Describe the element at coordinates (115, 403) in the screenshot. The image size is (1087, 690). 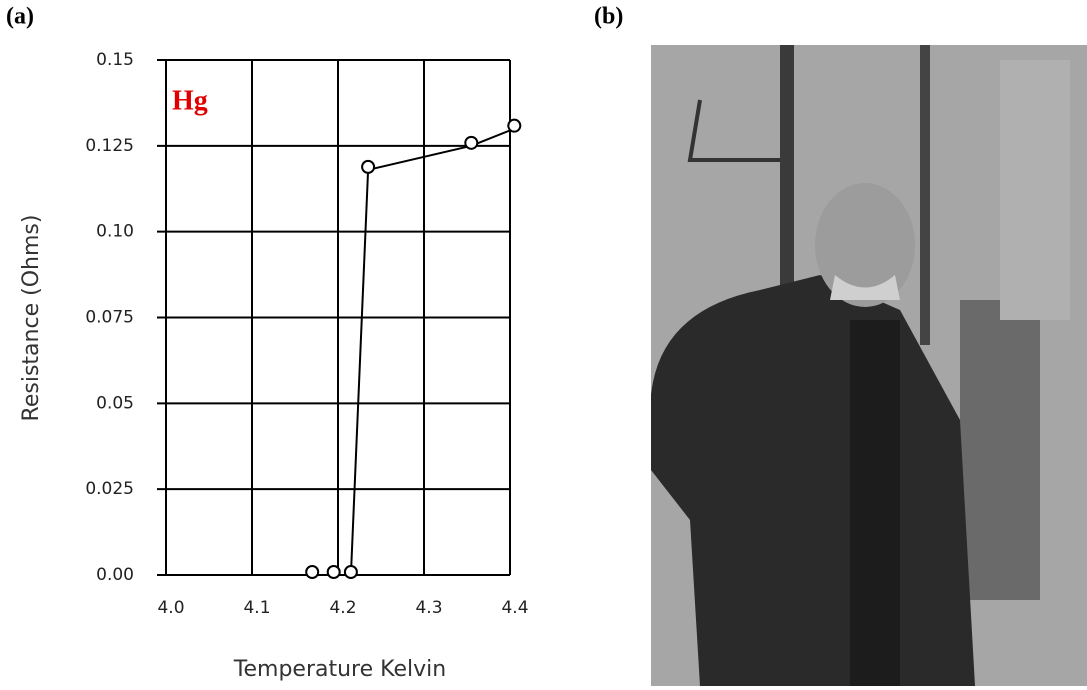
I see `y-tick-label: 0.05` at that location.